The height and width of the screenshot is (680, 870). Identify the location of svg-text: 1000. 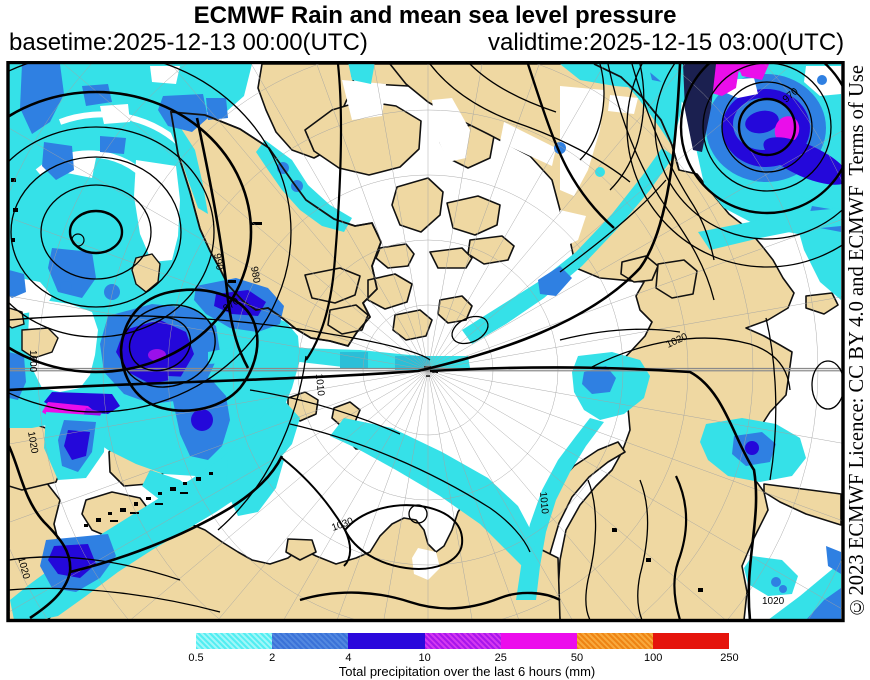
(32, 361).